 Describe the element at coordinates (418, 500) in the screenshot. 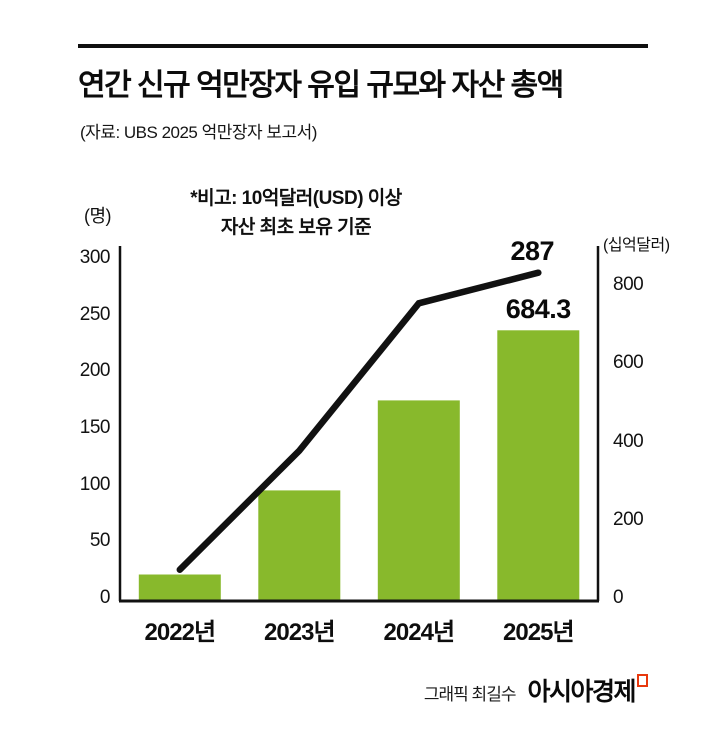

I see `bar-2024년` at that location.